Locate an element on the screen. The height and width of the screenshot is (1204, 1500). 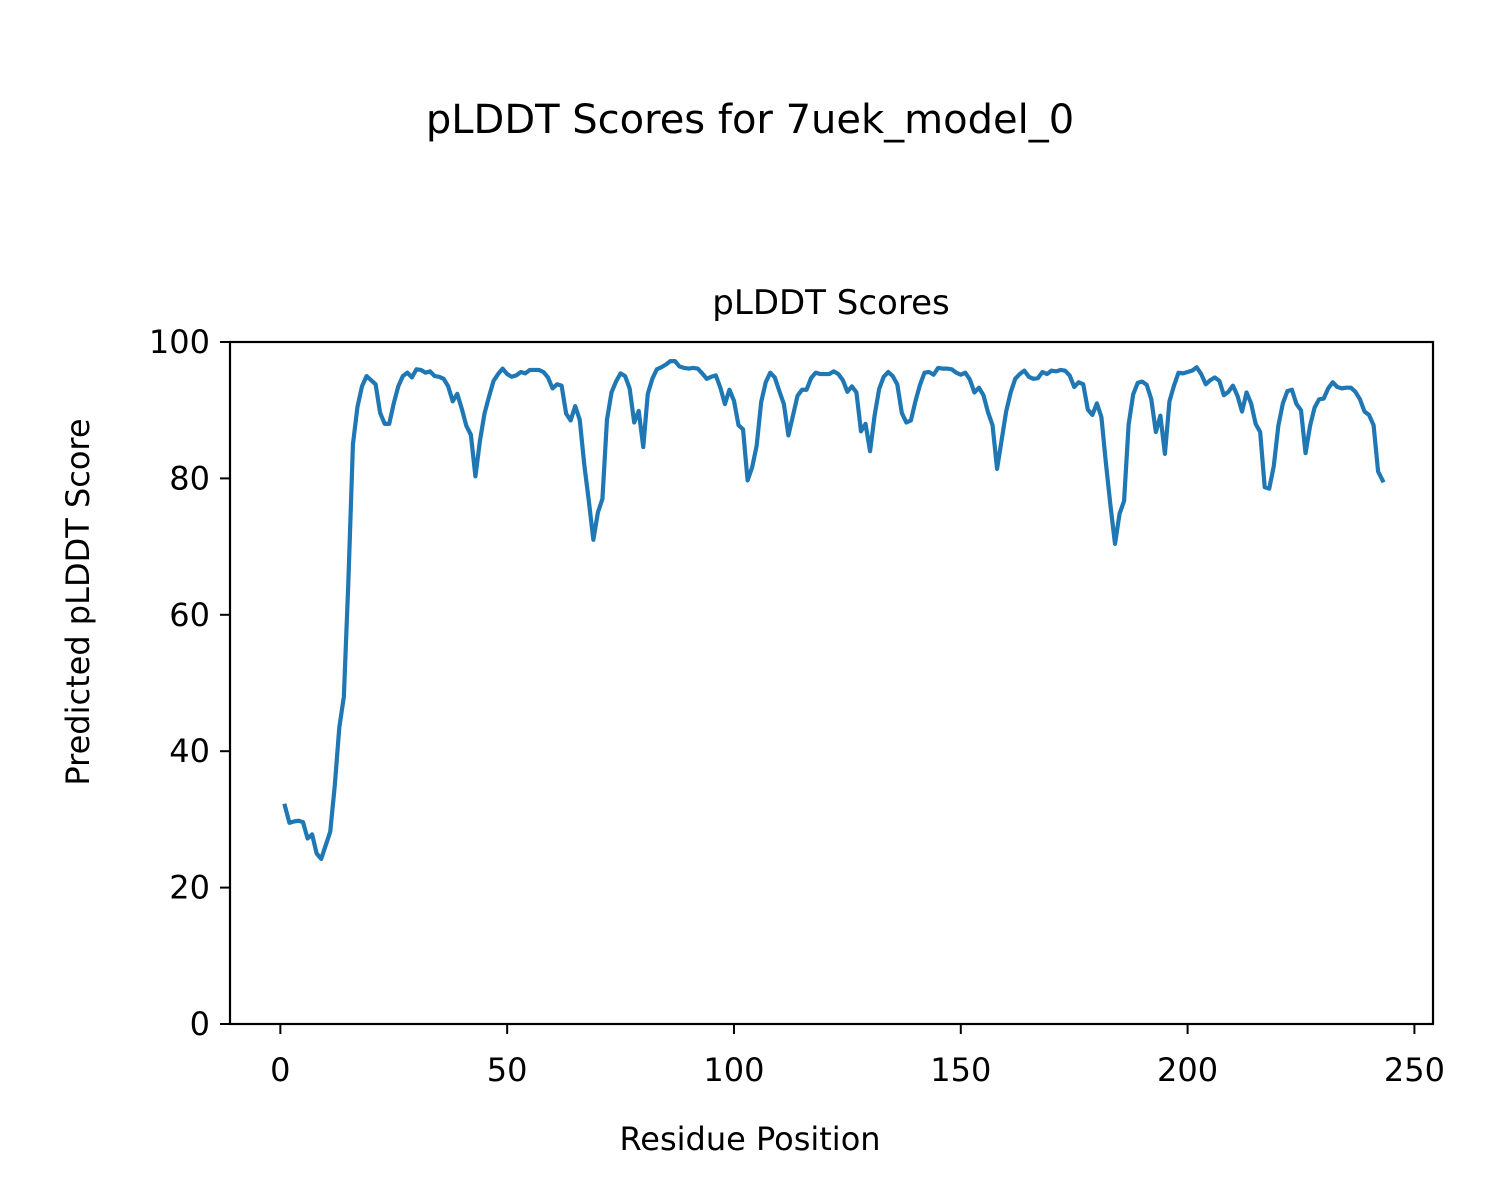
y-tick-label: 0 is located at coordinates (200, 1024).